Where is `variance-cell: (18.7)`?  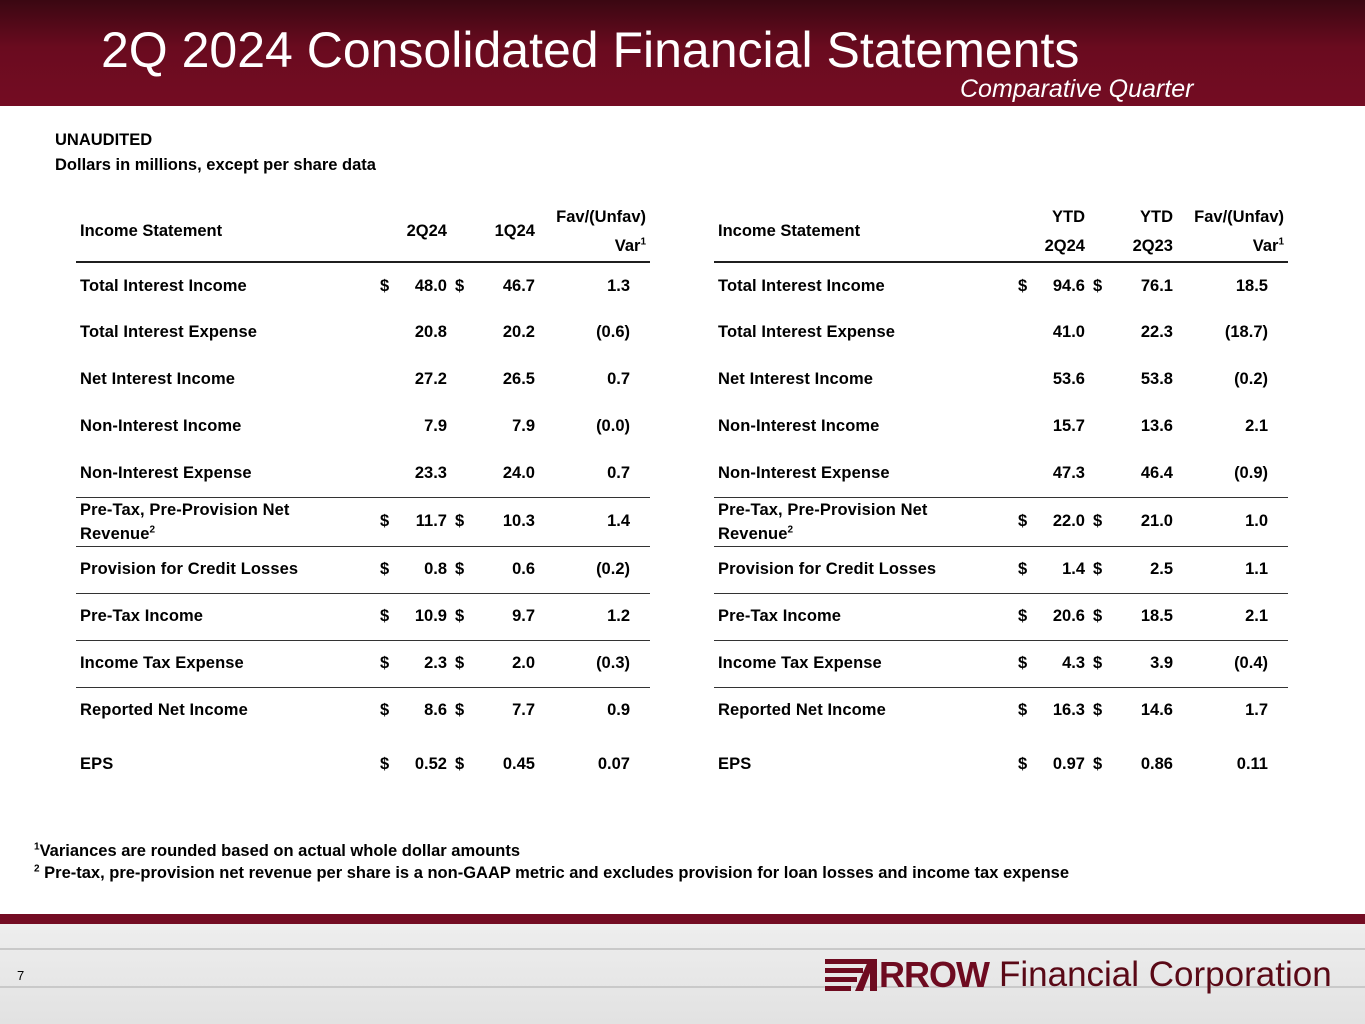 variance-cell: (18.7) is located at coordinates (1246, 332).